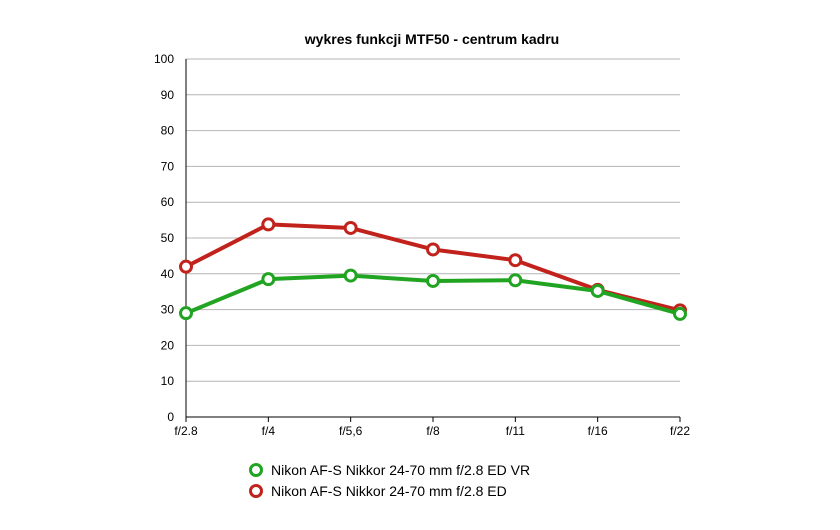  Describe the element at coordinates (168, 202) in the screenshot. I see `y-tick-60: 60` at that location.